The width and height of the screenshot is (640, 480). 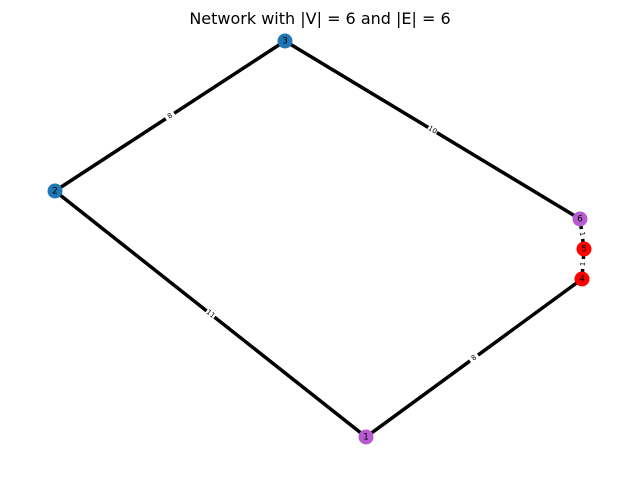 I want to click on edge-weight-label: 11, so click(x=211, y=314).